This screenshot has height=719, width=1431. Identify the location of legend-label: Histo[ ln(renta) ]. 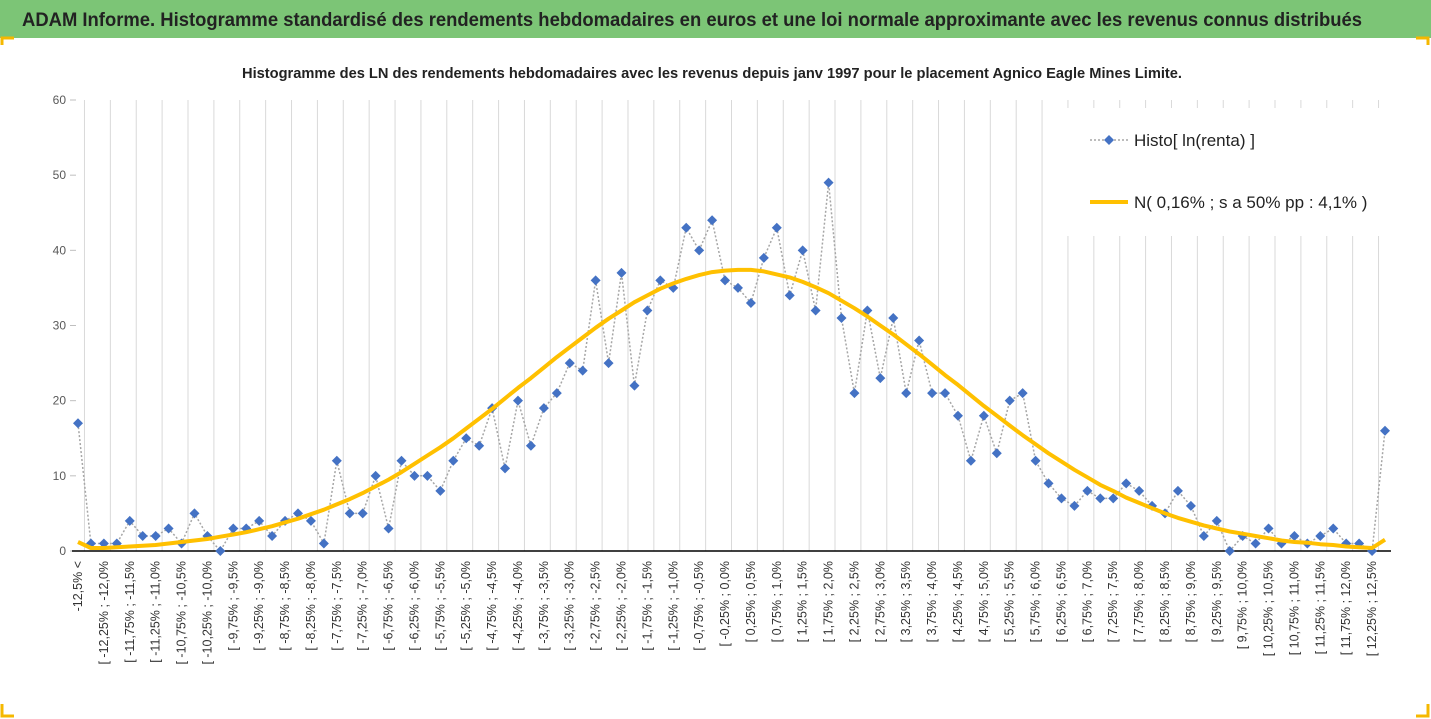
(1194, 140).